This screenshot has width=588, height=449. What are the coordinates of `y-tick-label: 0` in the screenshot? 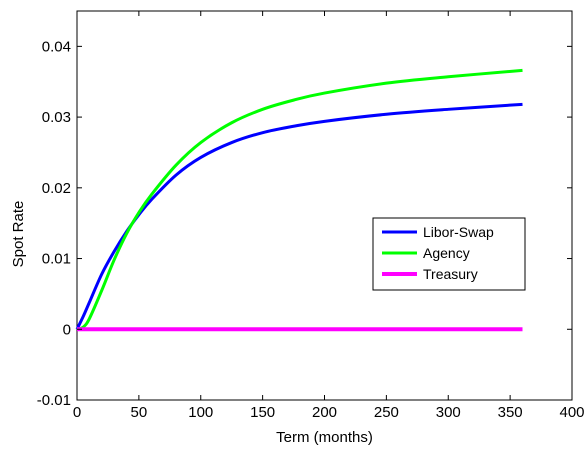 It's located at (67, 329).